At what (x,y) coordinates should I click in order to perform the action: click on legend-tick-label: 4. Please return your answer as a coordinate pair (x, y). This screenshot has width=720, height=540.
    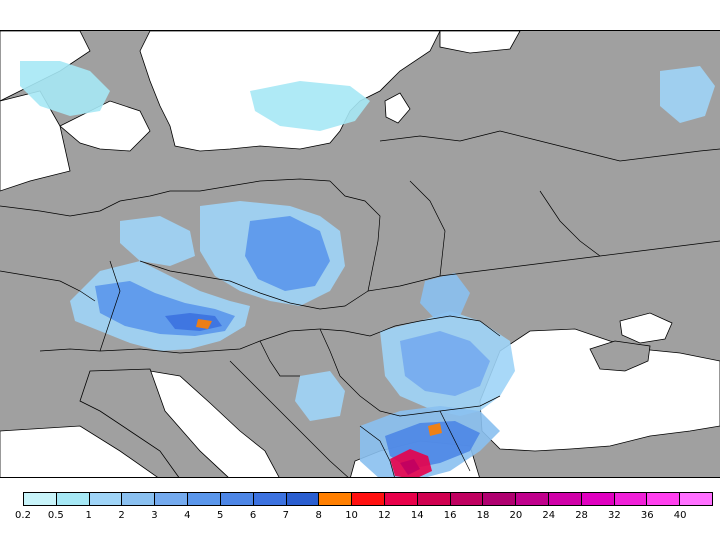
    Looking at the image, I should click on (187, 515).